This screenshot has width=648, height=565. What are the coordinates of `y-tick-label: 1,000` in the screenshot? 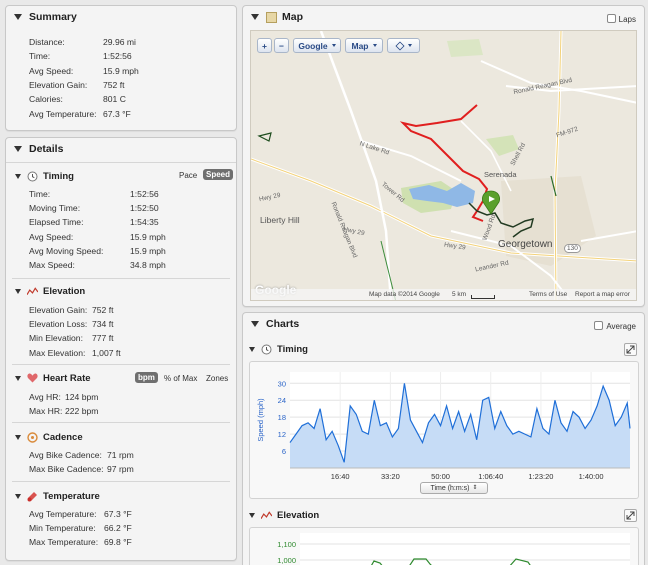 It's located at (286, 560).